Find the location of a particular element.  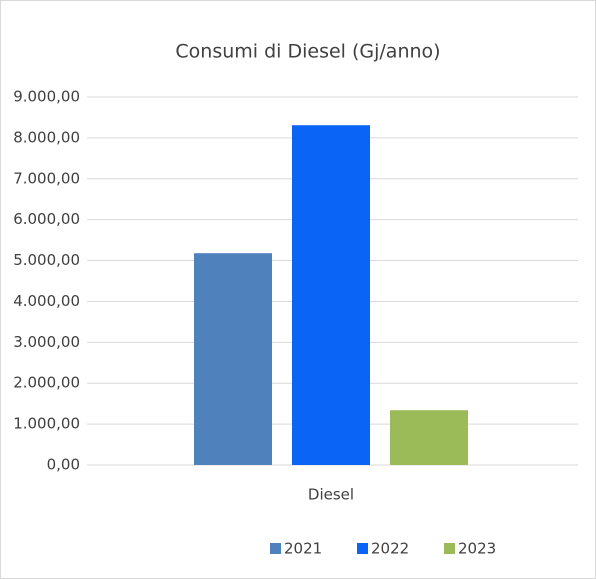

legend-label: 2022 is located at coordinates (390, 549).